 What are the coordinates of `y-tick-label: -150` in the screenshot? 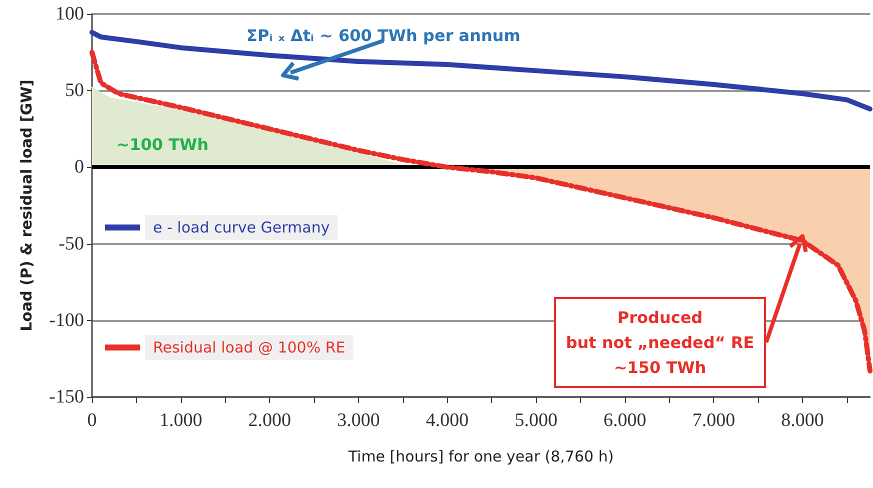 It's located at (66, 397).